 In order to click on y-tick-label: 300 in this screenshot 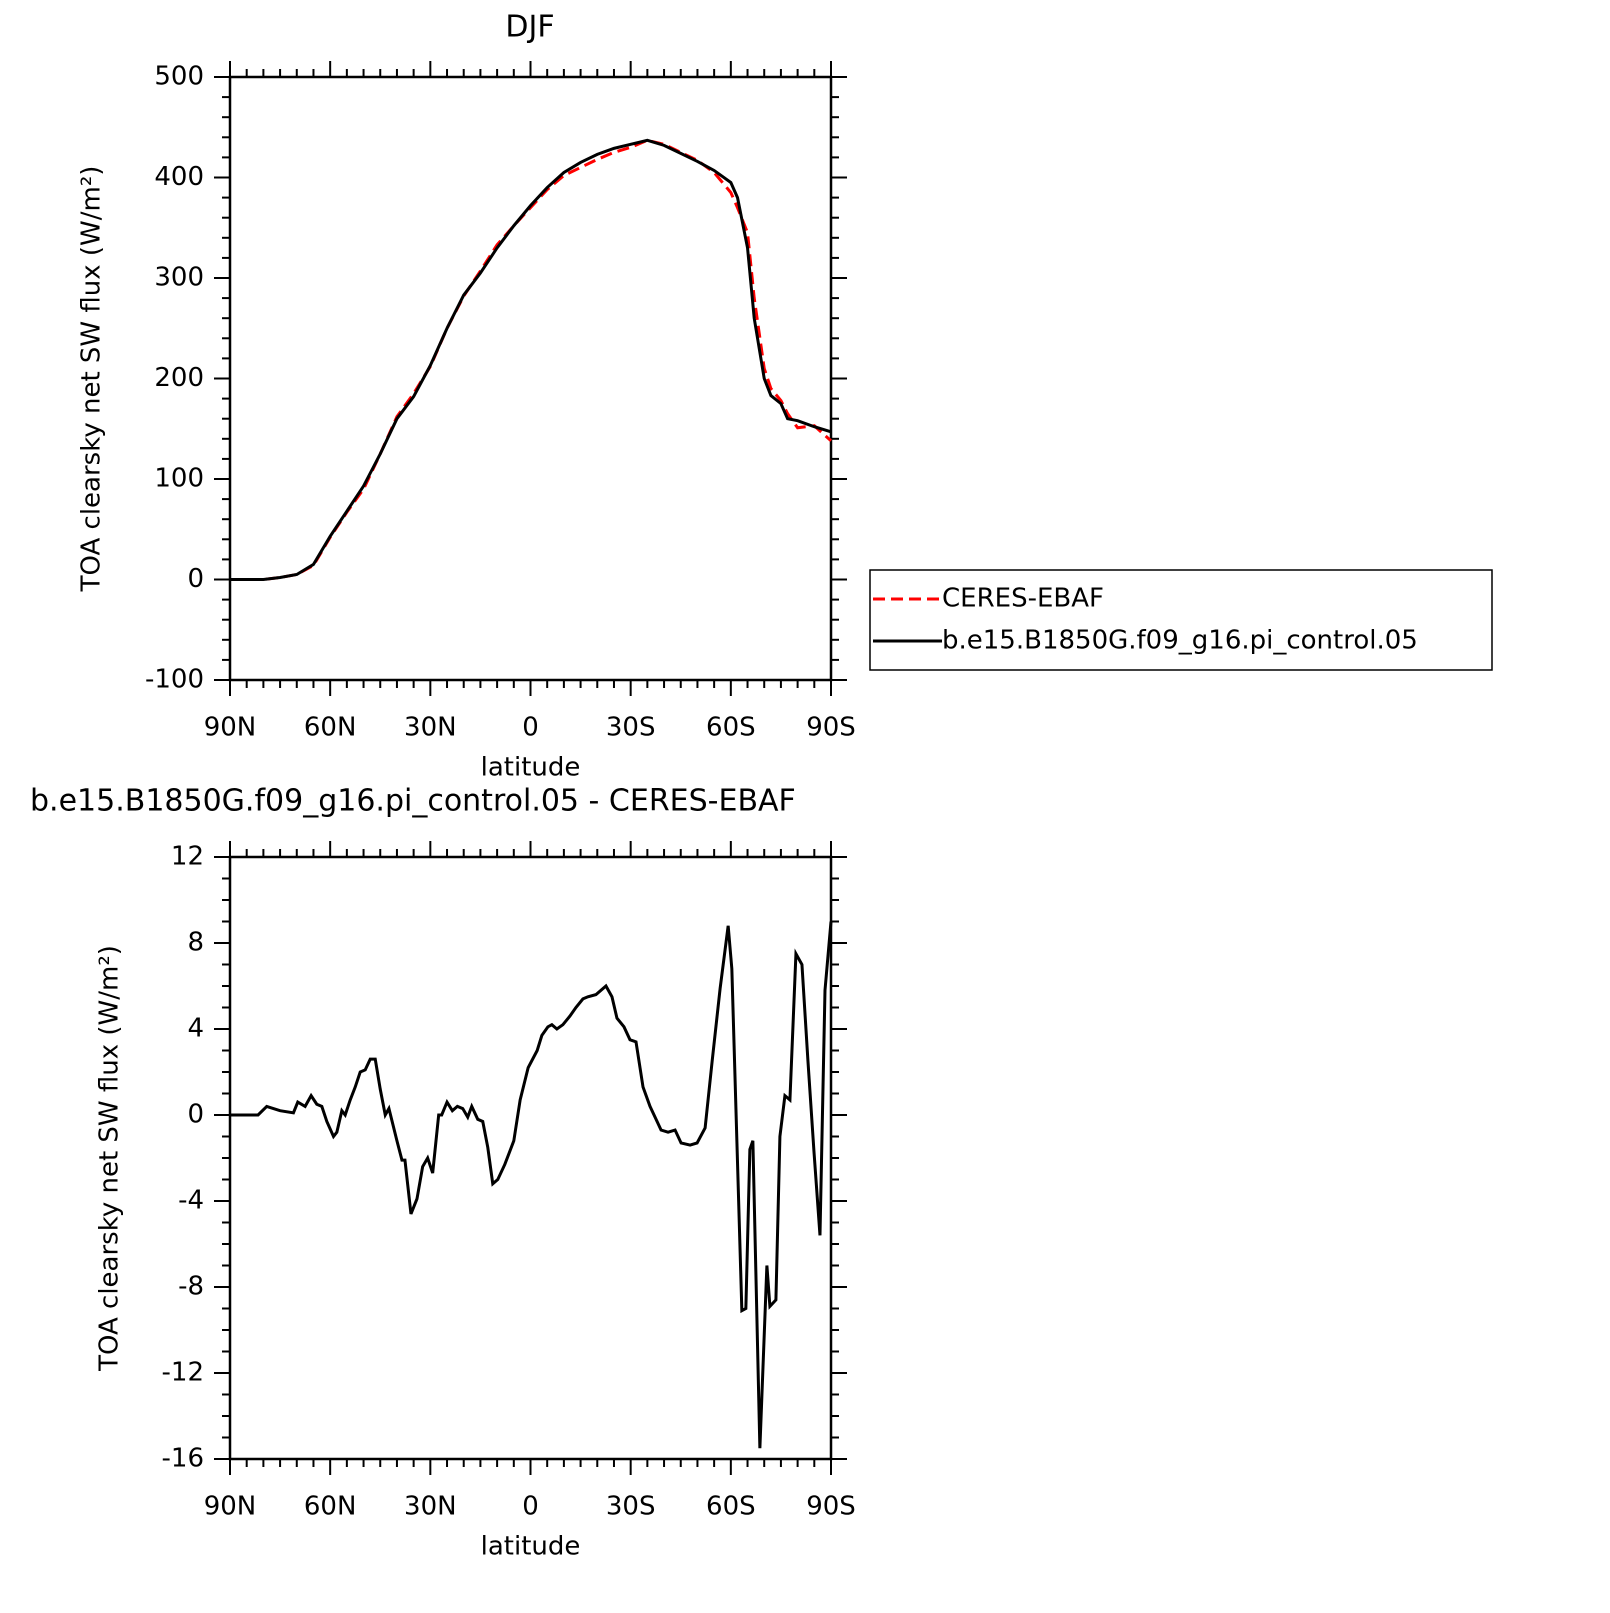, I will do `click(179, 278)`.